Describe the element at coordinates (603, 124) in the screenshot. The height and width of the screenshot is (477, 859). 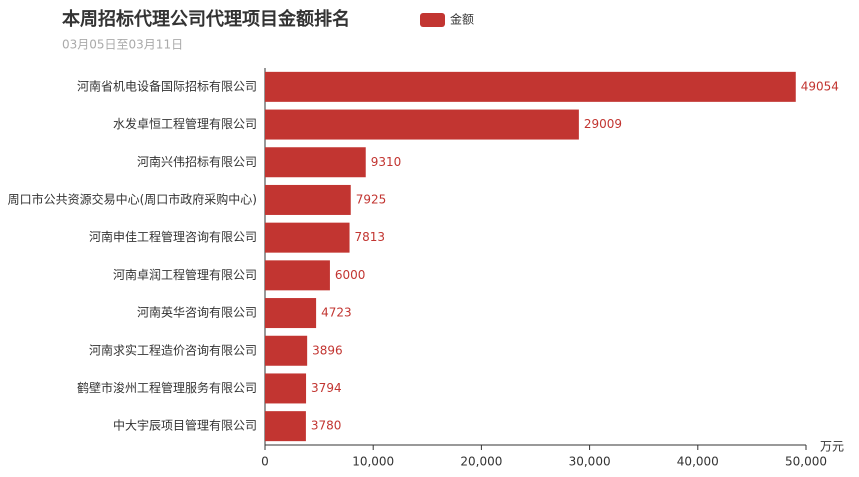
I see `value-label: 29009` at that location.